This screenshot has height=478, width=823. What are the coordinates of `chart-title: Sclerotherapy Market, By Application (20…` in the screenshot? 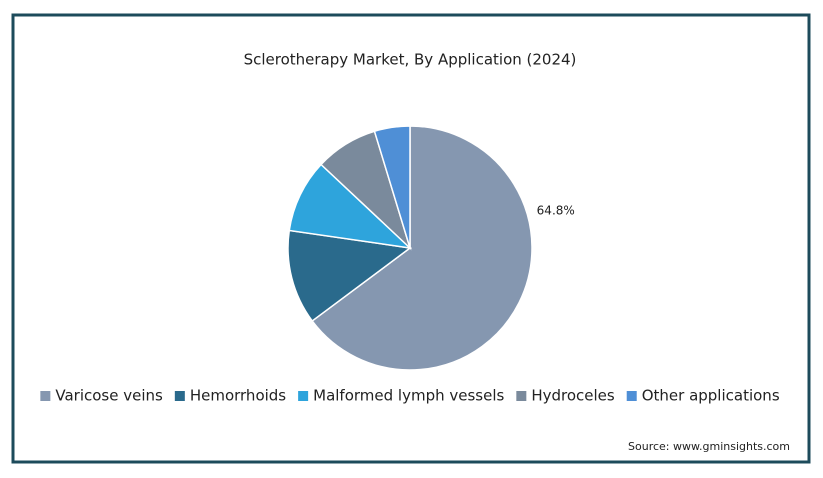 It's located at (410, 60).